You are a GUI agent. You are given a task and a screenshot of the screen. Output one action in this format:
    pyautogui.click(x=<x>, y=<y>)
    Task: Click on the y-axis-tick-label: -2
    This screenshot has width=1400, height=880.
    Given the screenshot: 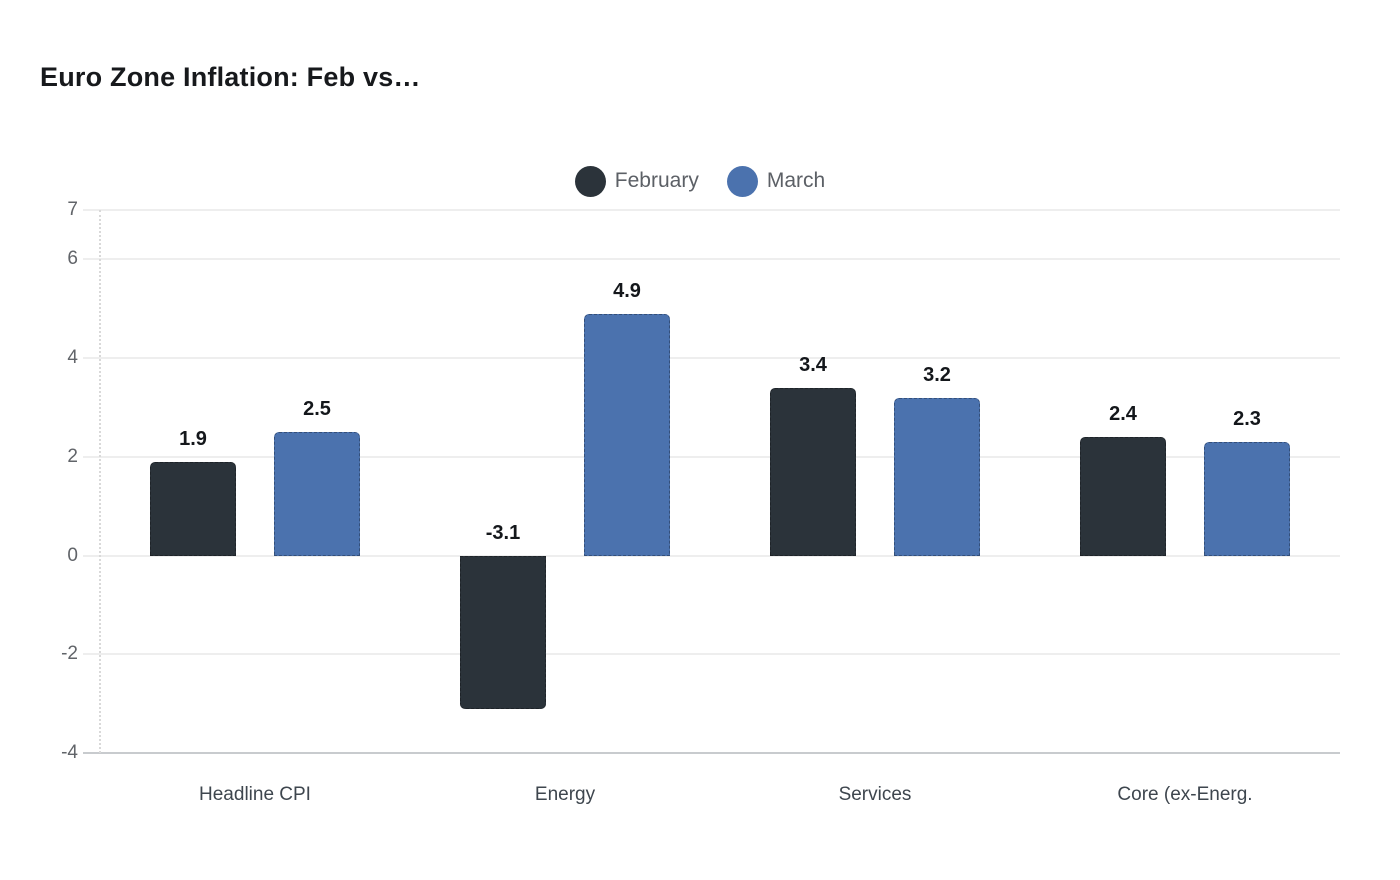 What is the action you would take?
    pyautogui.click(x=69, y=654)
    